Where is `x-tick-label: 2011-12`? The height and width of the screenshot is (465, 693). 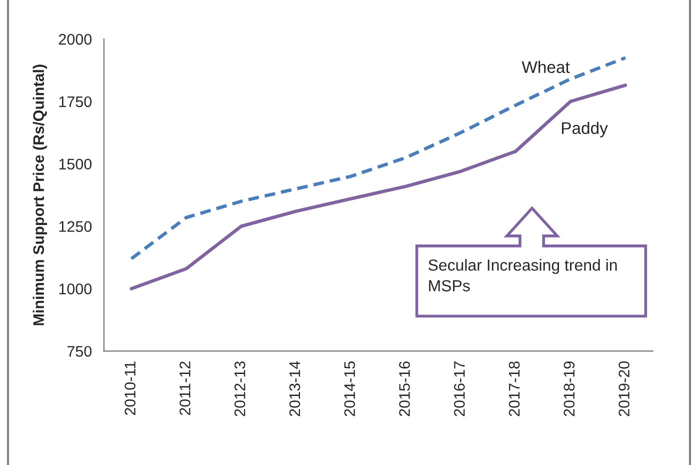
x-tick-label: 2011-12 is located at coordinates (185, 388).